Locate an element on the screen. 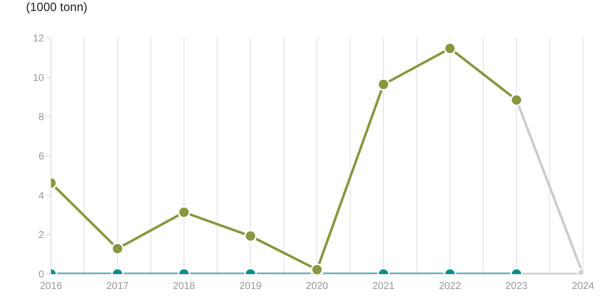 The width and height of the screenshot is (615, 305). x-tick-label: 2024 is located at coordinates (583, 286).